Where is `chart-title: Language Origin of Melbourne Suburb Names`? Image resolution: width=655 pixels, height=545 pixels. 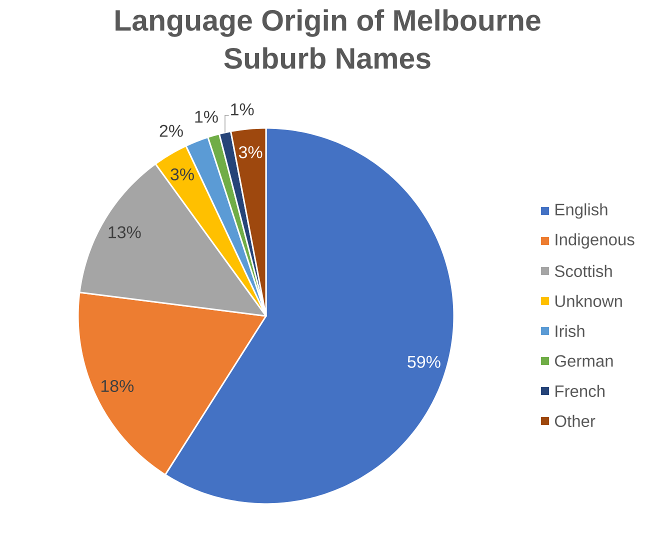 chart-title: Language Origin of Melbourne Suburb Names is located at coordinates (328, 39).